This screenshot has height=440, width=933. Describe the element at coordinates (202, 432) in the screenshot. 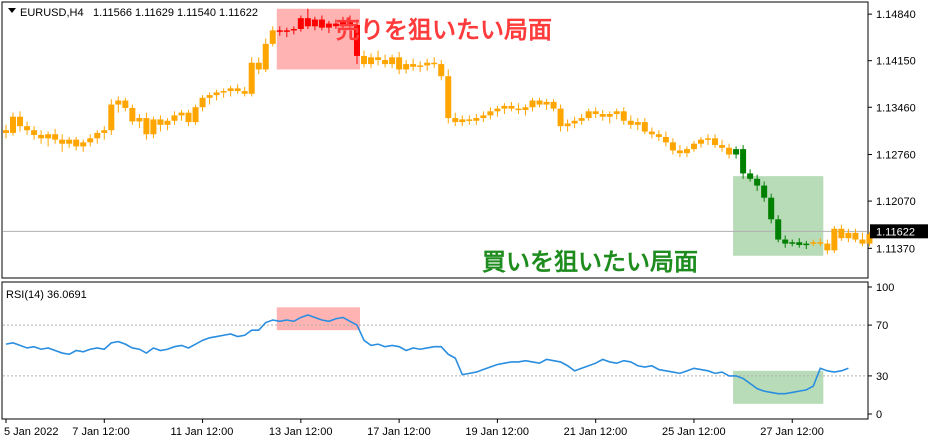

I see `time-tick-label: 11 Jan 12:00` at that location.